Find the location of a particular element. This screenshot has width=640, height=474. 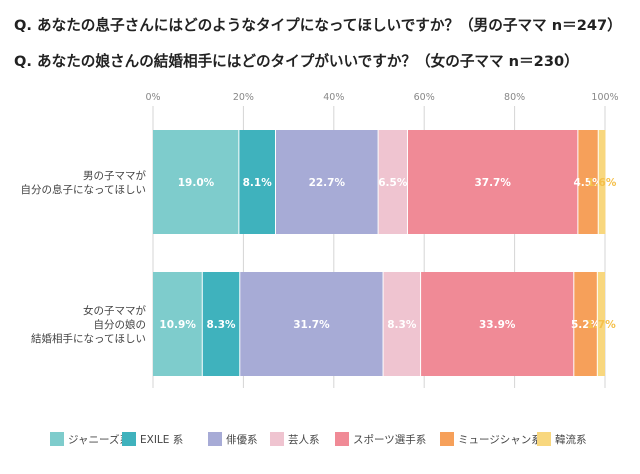

x-tick-label: 60% is located at coordinates (424, 97).